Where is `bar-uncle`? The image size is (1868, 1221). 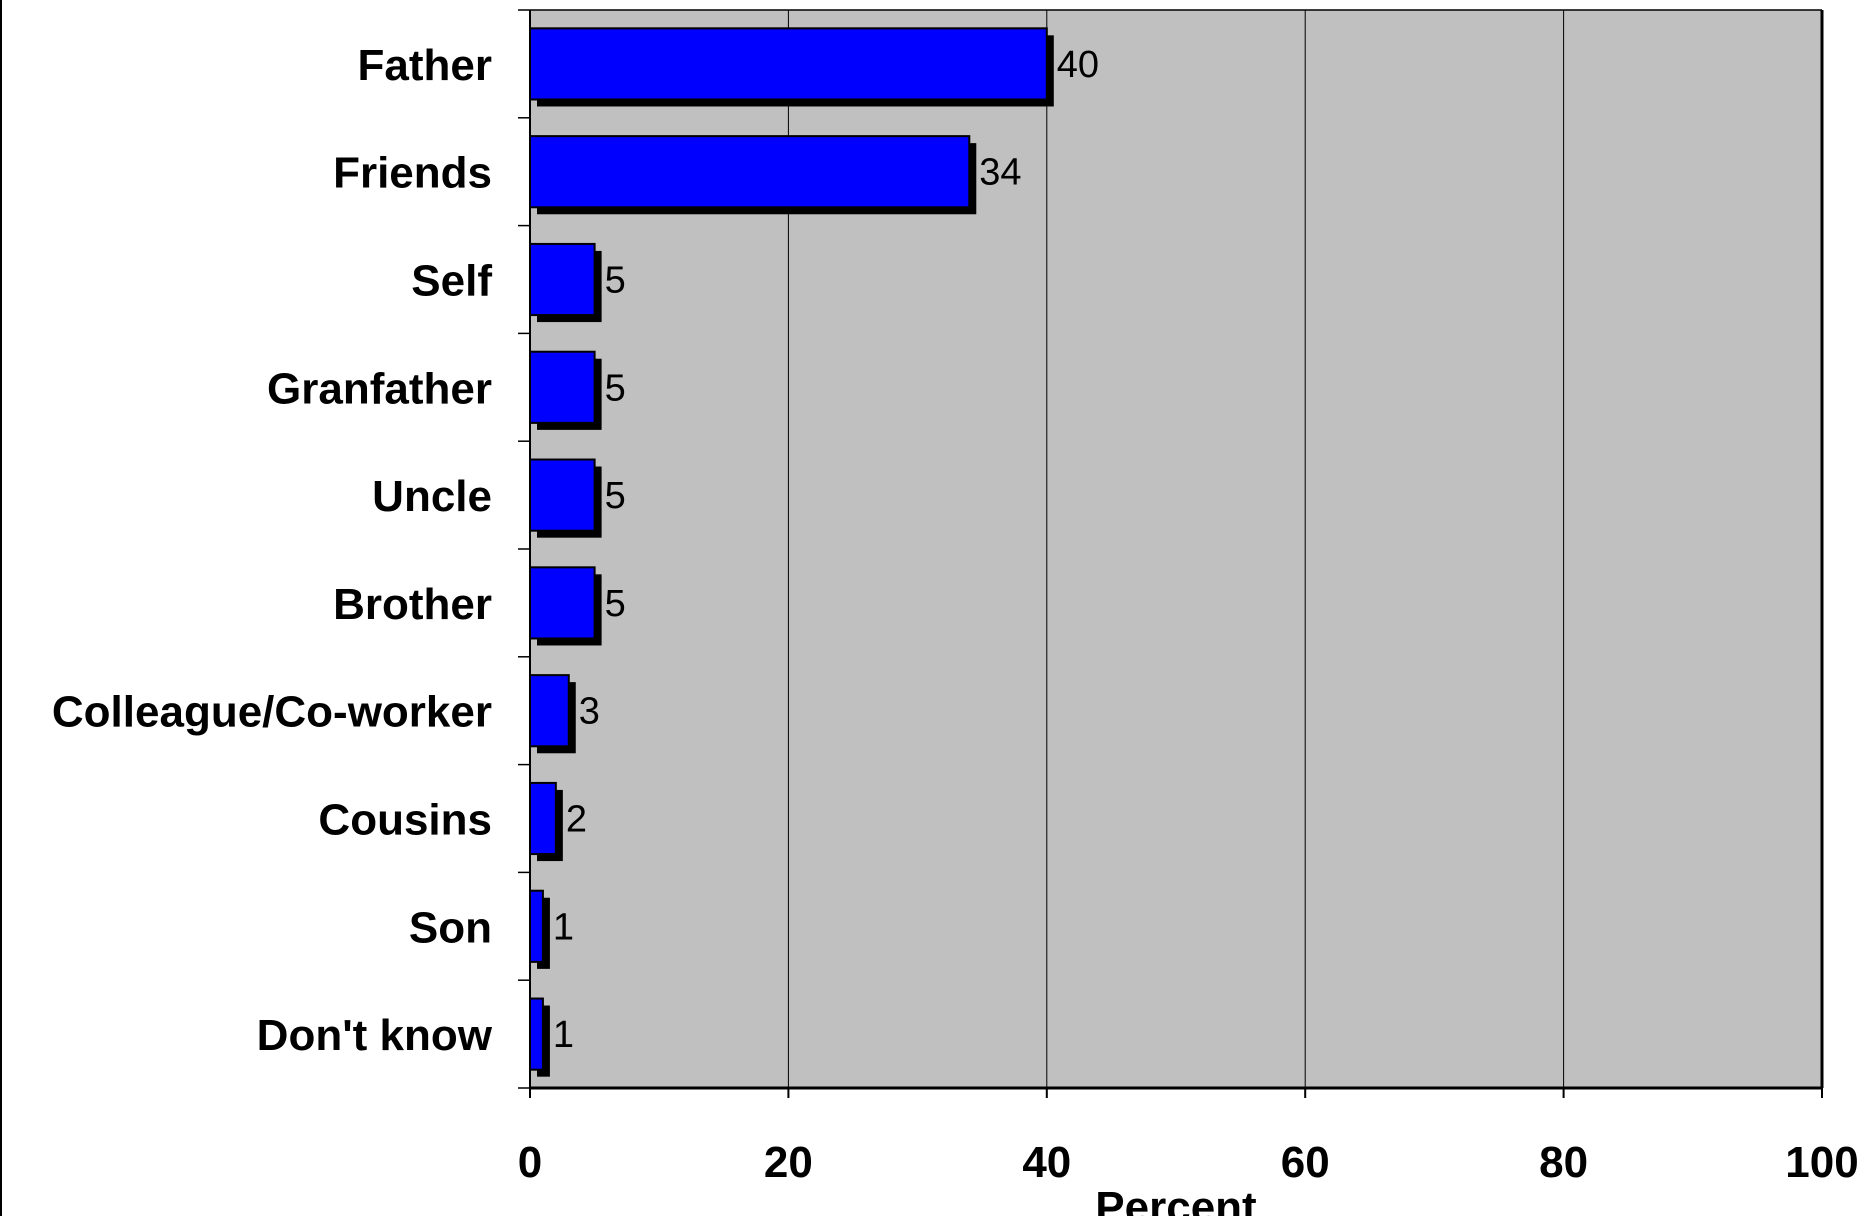
bar-uncle is located at coordinates (562, 495).